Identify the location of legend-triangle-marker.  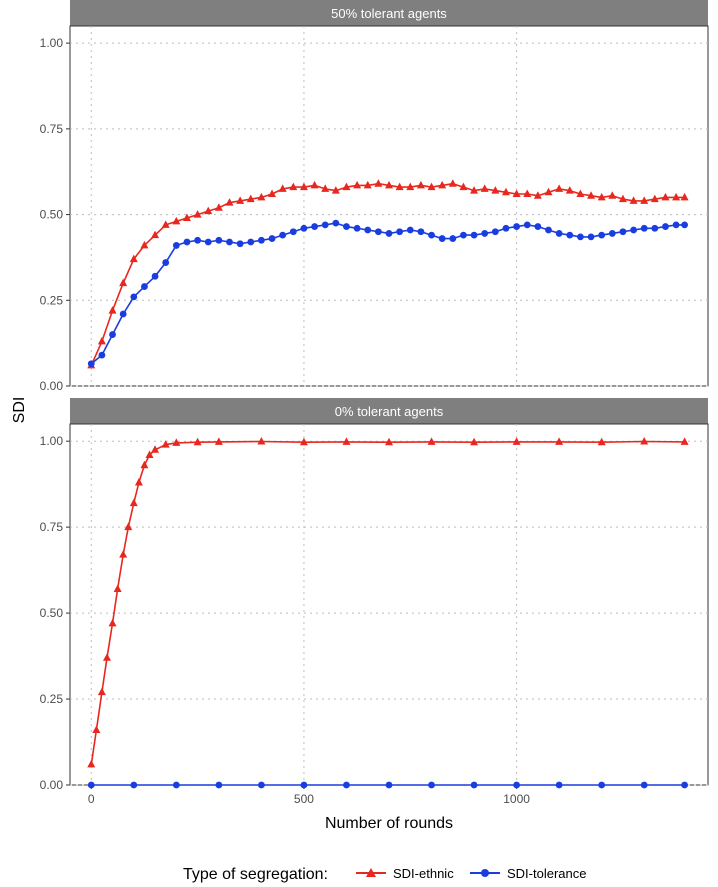
(371, 872).